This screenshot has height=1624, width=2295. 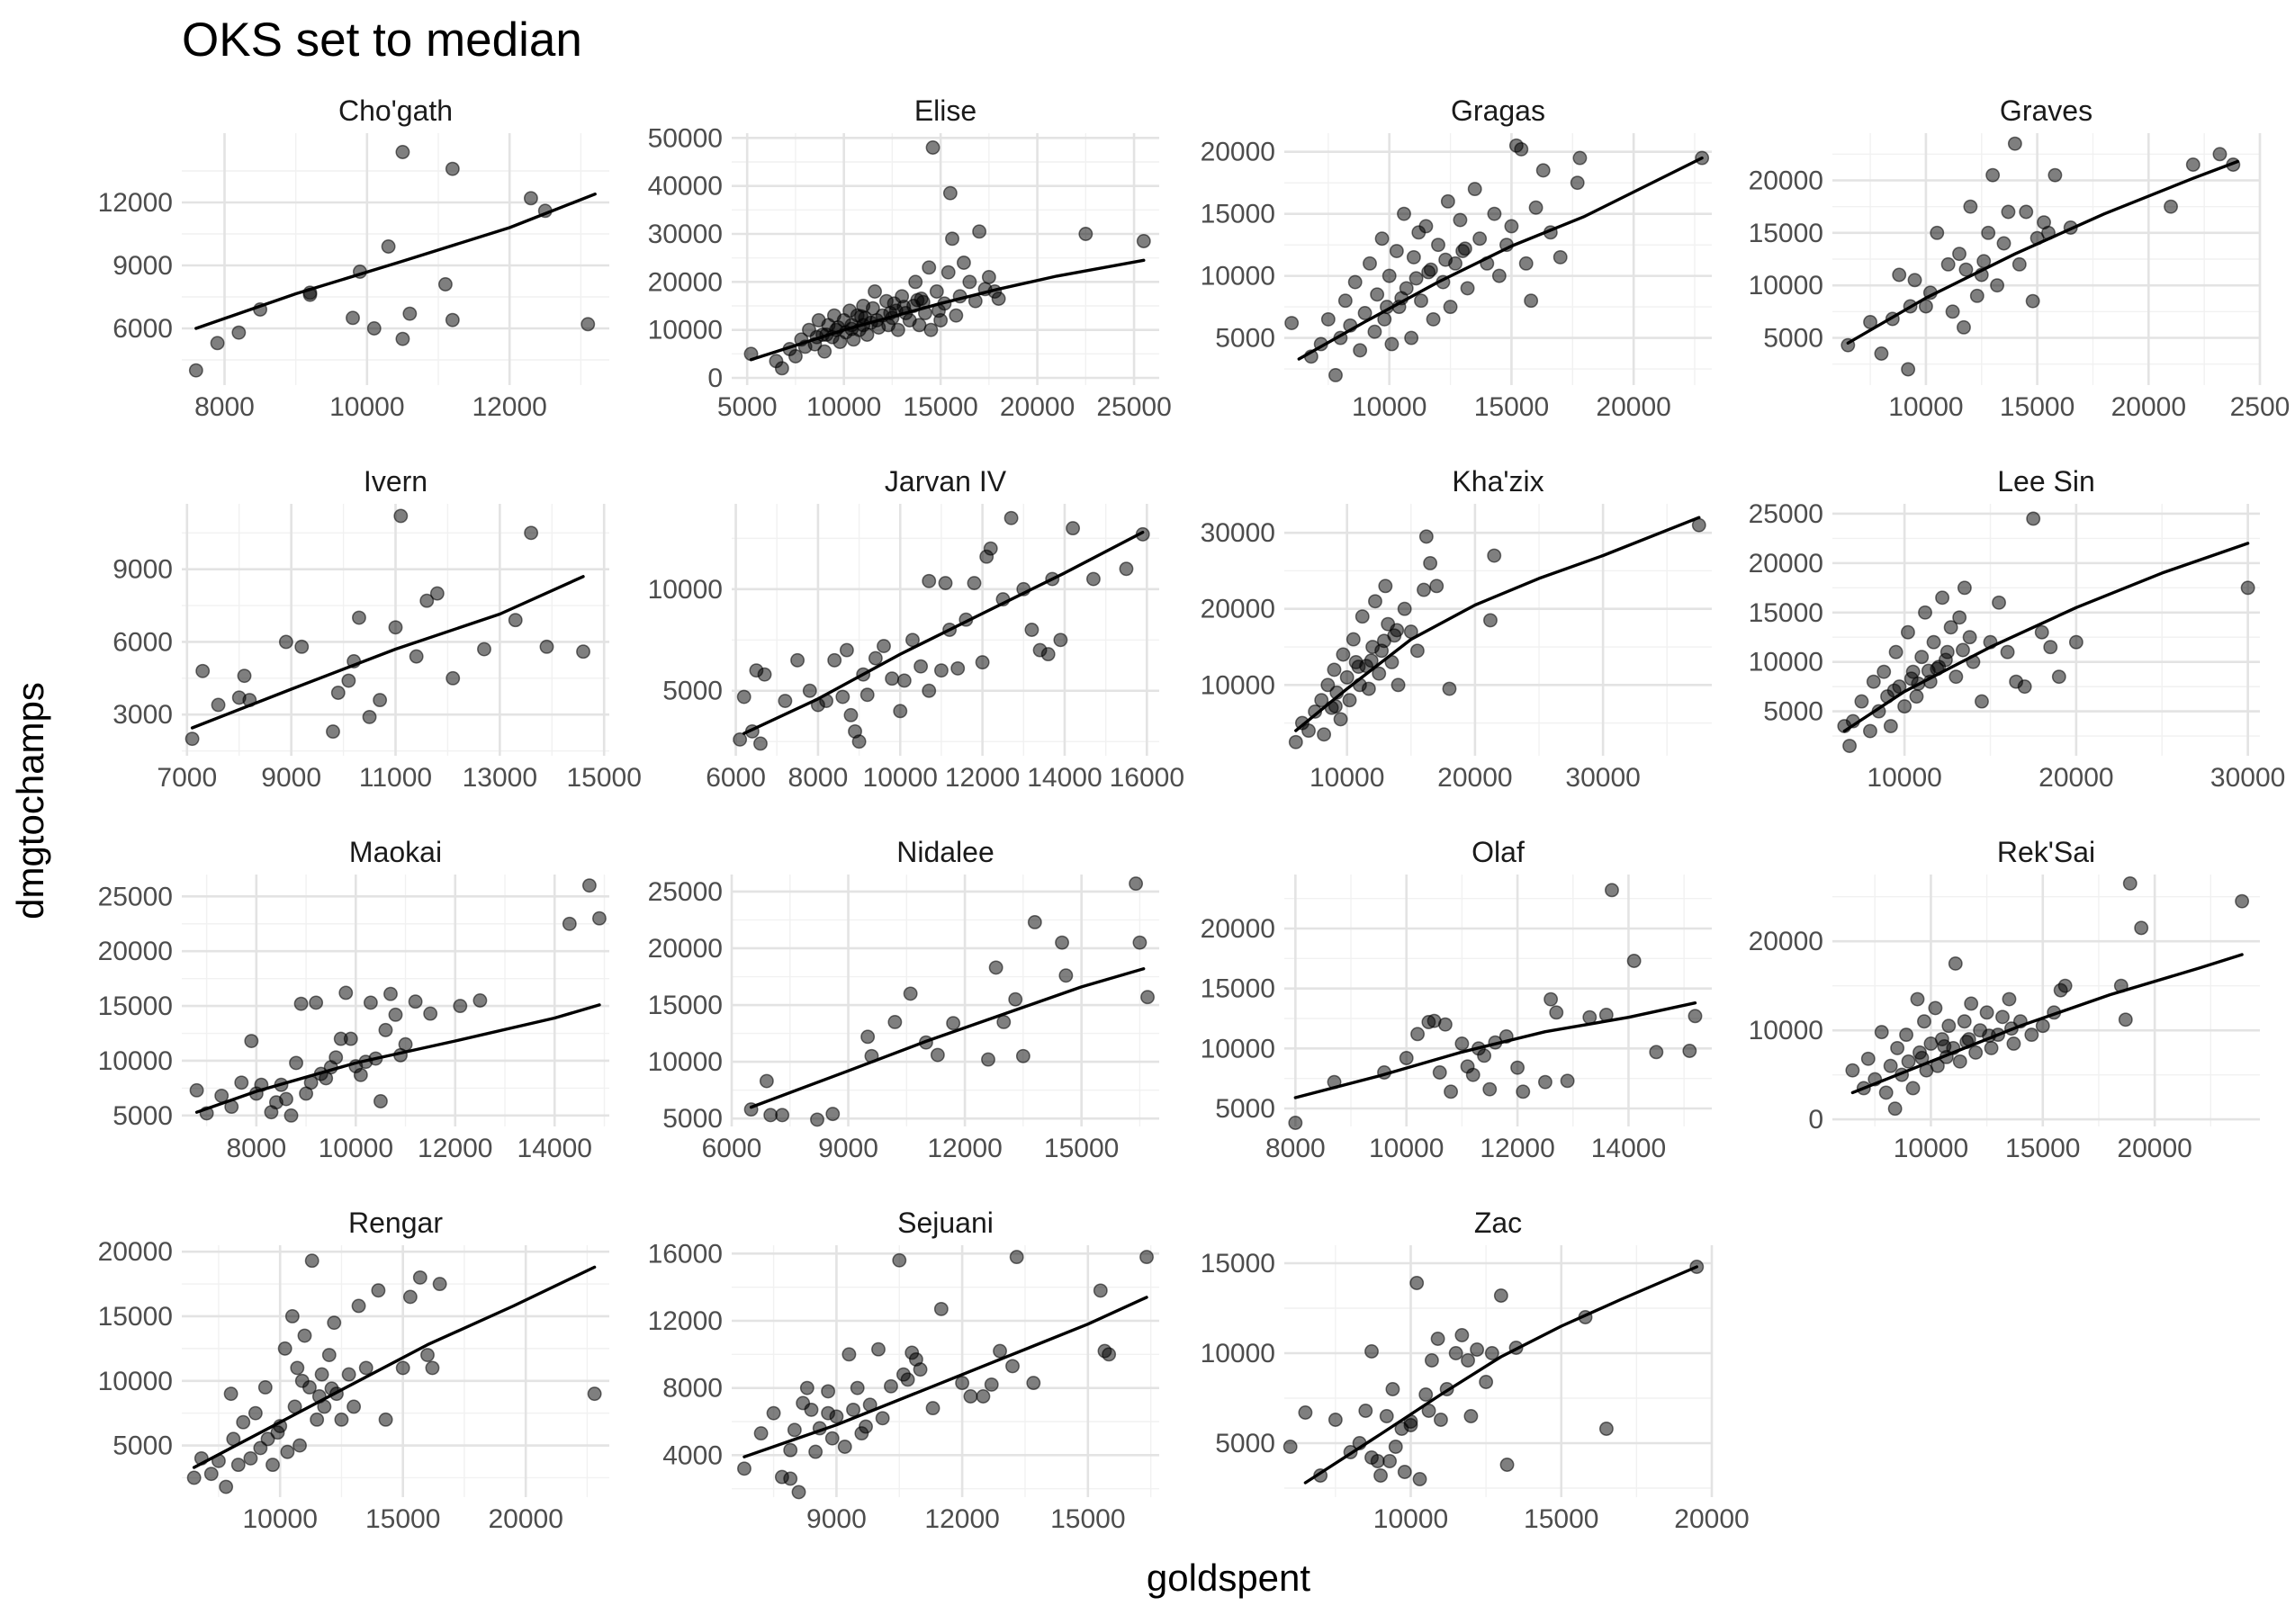 What do you see at coordinates (1498, 481) in the screenshot?
I see `facet-label-kha-zix: Kha'zix` at bounding box center [1498, 481].